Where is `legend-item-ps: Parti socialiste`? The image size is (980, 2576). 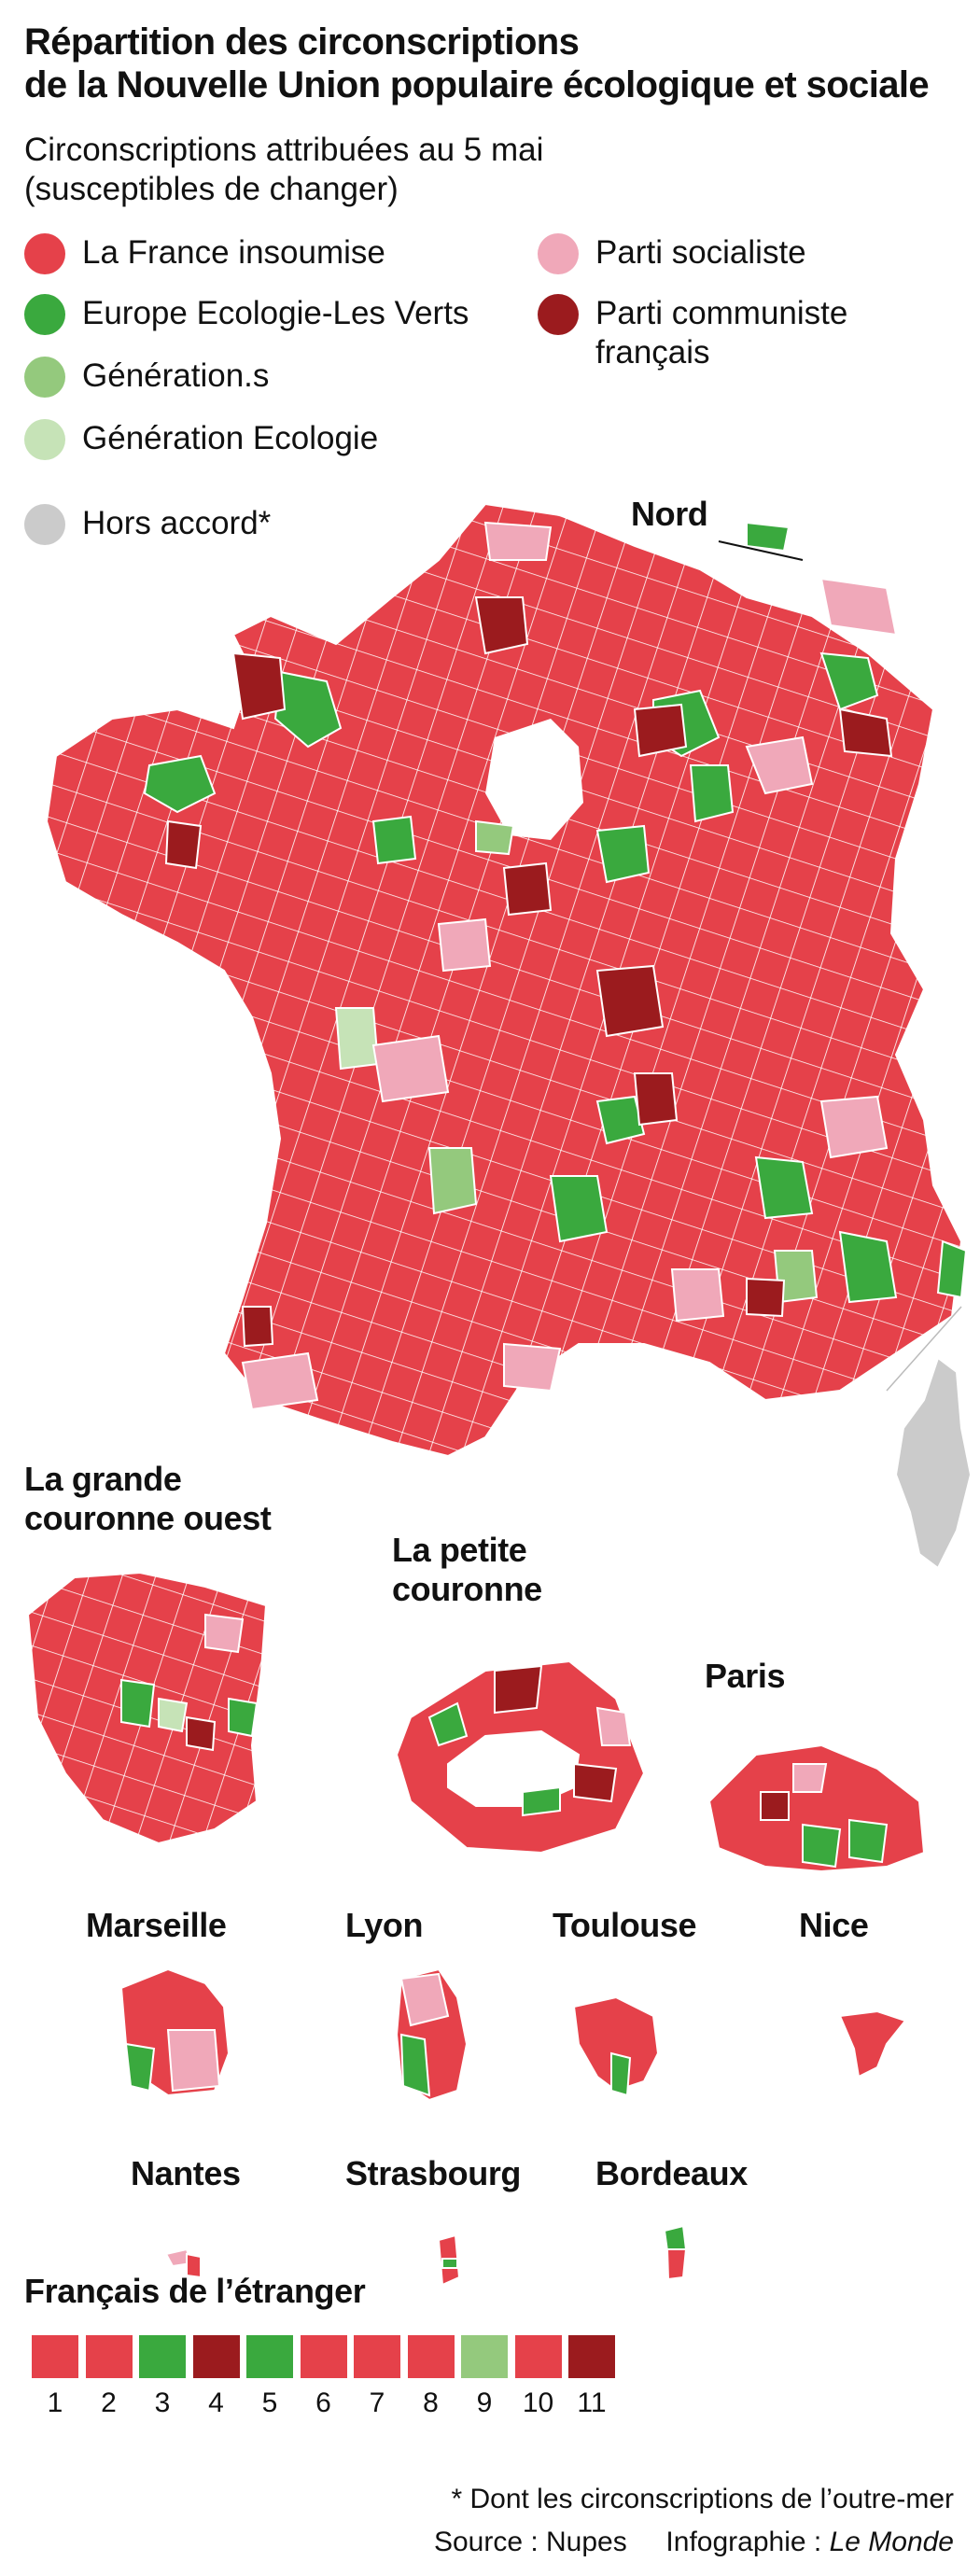
legend-item-ps: Parti socialiste is located at coordinates (672, 253).